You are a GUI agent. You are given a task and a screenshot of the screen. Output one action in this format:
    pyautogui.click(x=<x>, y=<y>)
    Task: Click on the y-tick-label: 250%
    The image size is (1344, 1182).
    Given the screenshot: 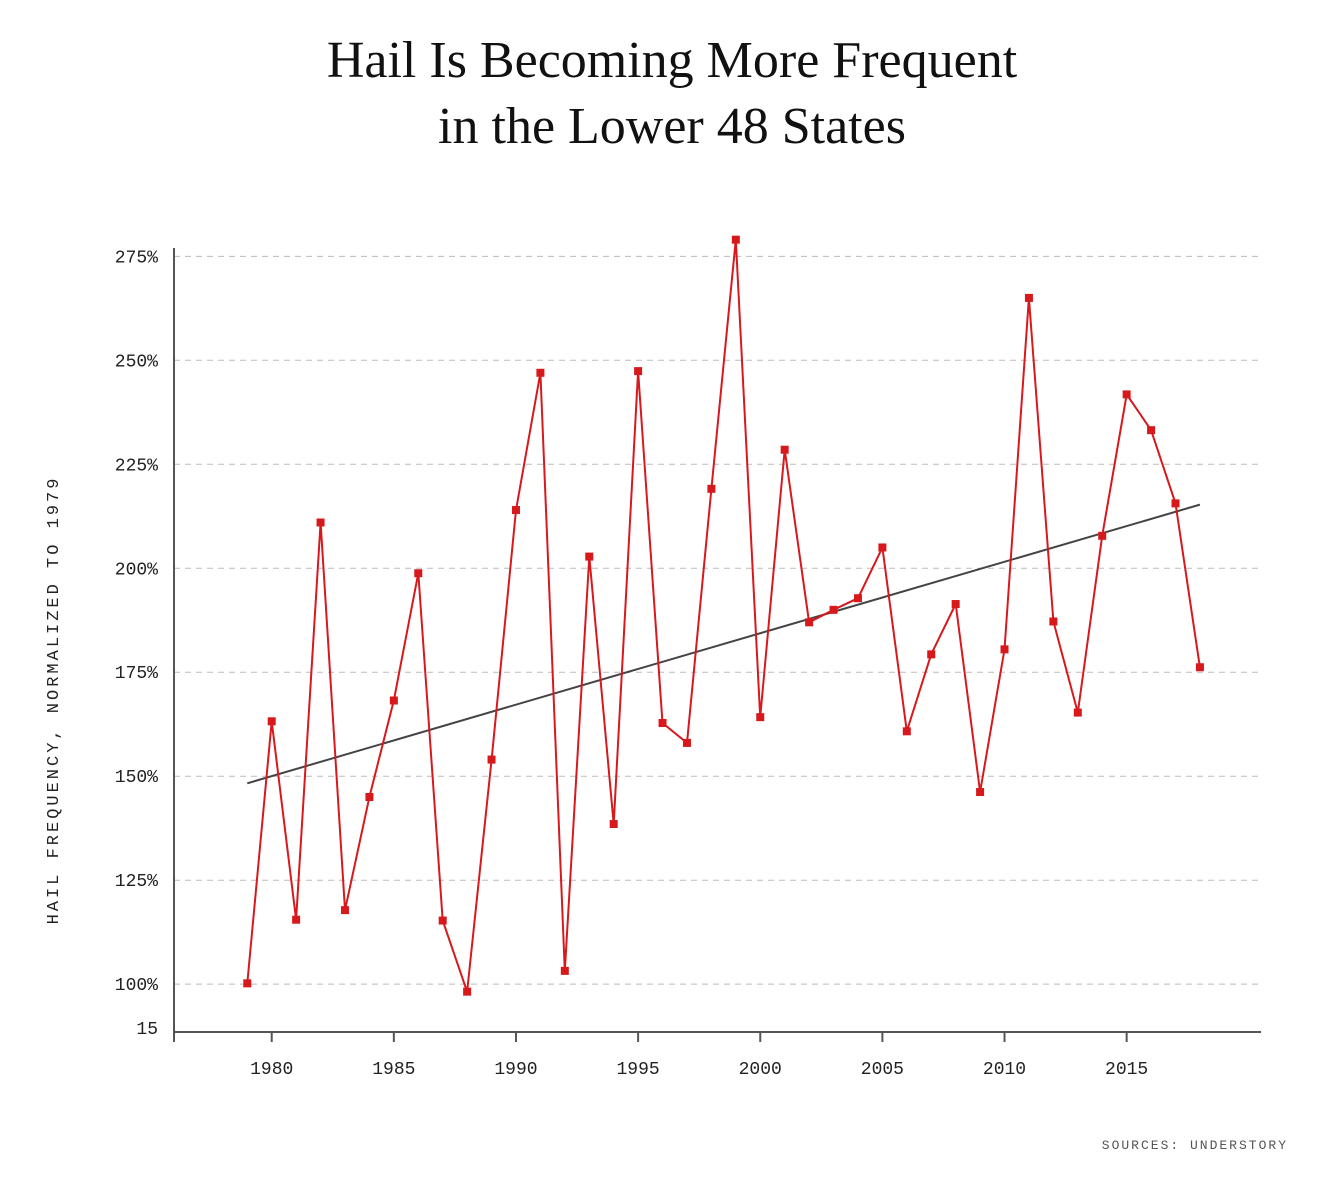 What is the action you would take?
    pyautogui.click(x=136, y=362)
    